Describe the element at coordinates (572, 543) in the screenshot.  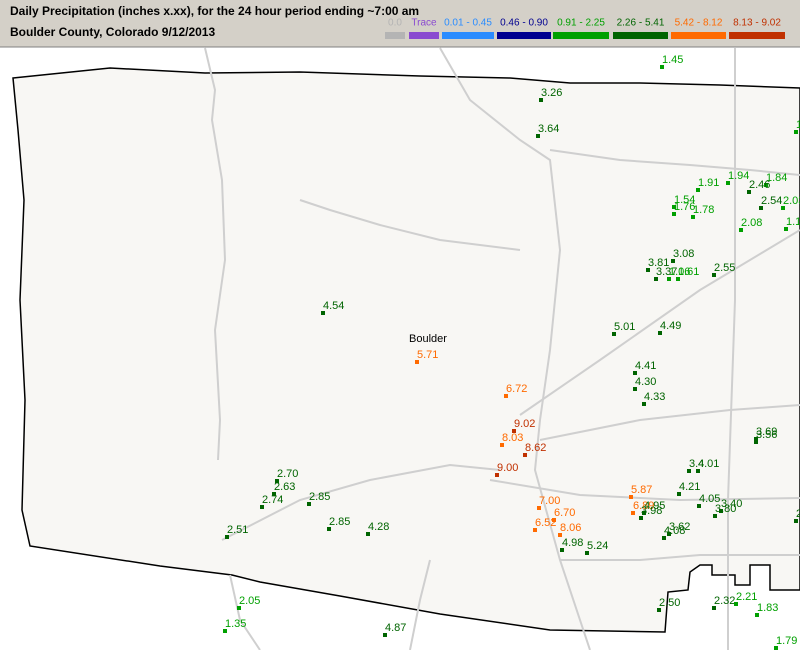
I see `station-label: 4.98` at that location.